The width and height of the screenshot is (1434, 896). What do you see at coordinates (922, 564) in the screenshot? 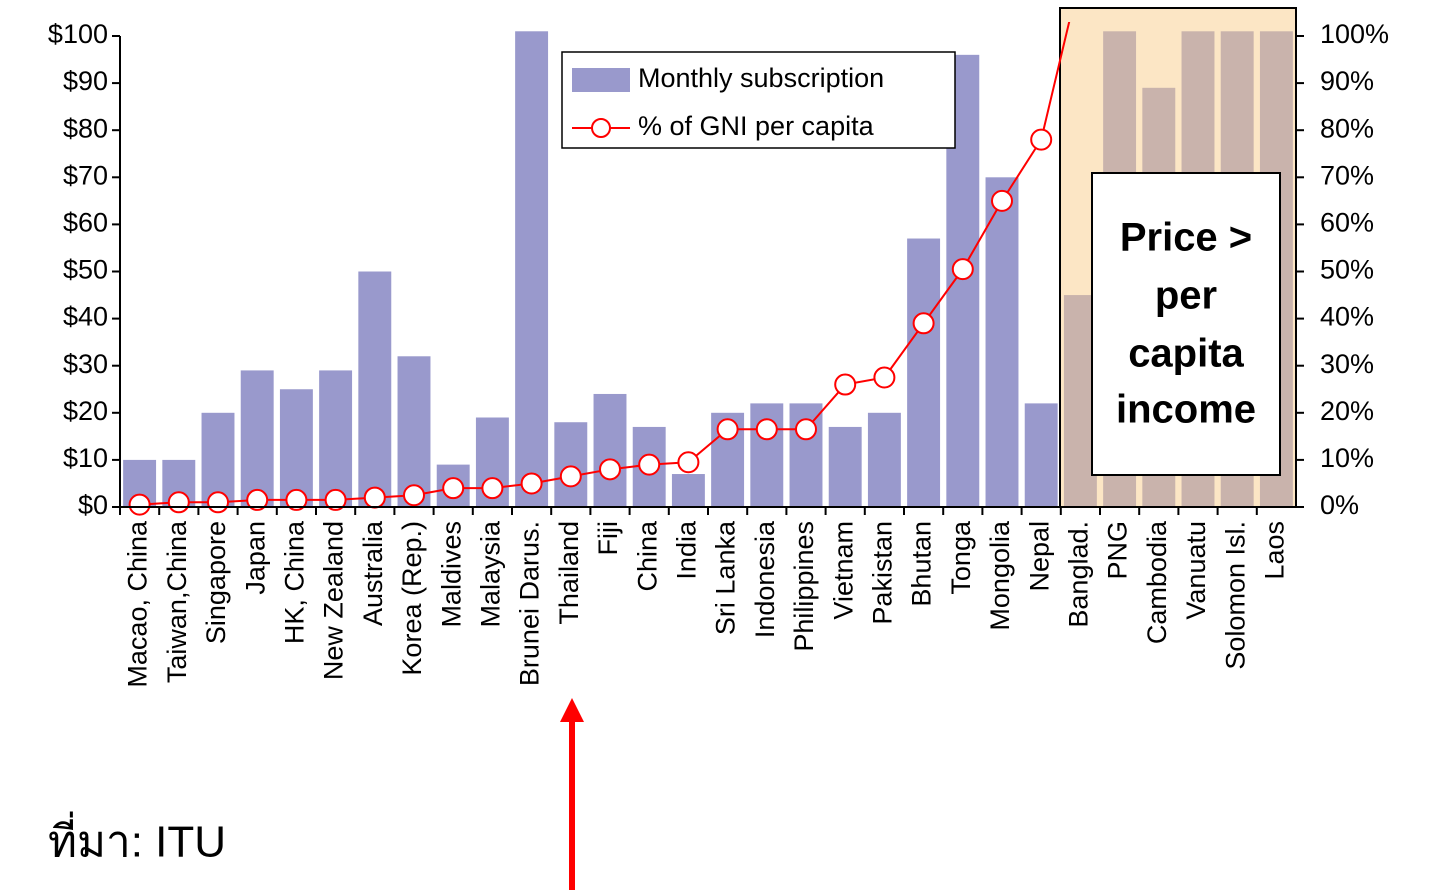
I see `x-tick-label: Bhutan` at bounding box center [922, 564].